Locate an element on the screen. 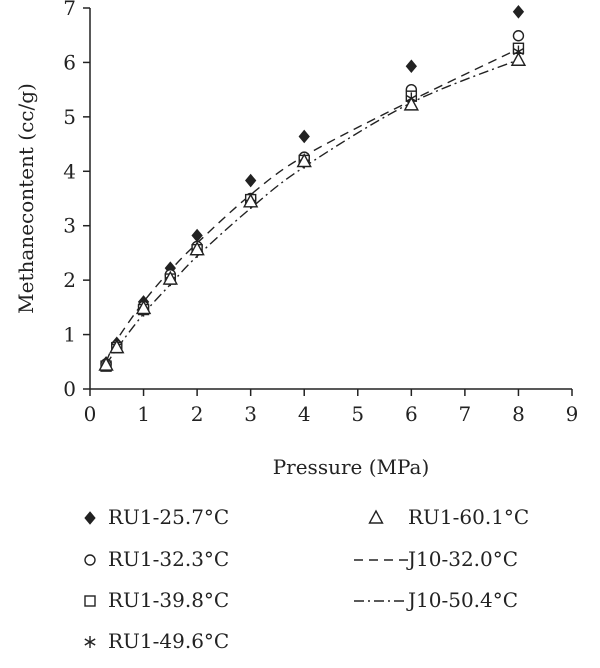 The image size is (600, 668). x-tick-label: 6 is located at coordinates (411, 414).